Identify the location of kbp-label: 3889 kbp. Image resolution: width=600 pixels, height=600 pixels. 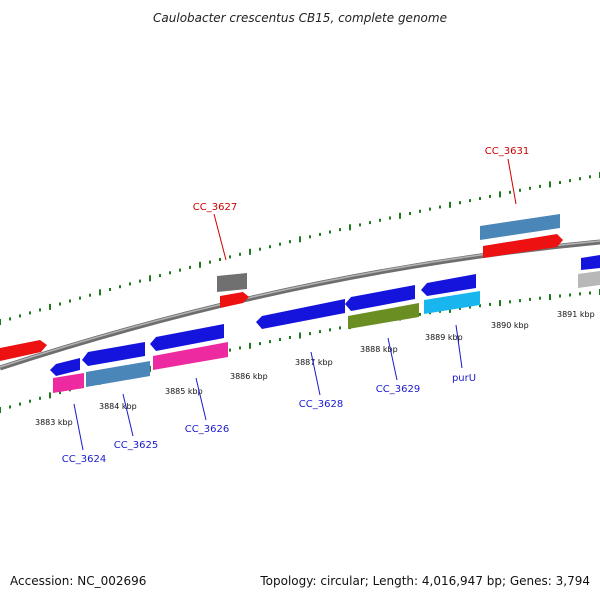
(444, 337).